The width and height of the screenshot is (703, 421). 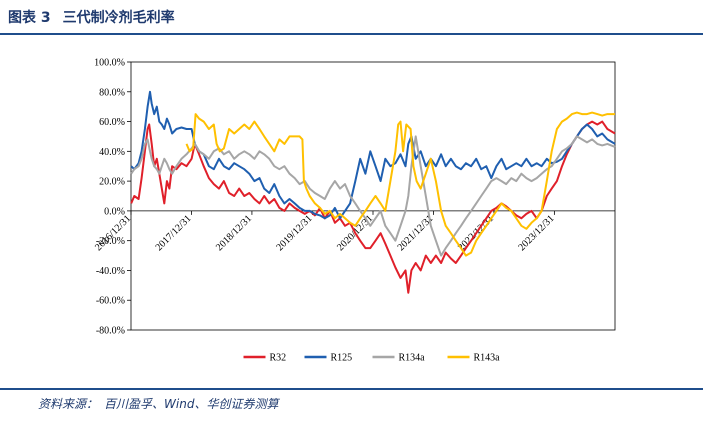 What do you see at coordinates (68, 404) in the screenshot?
I see `source-label: 资料来源：` at bounding box center [68, 404].